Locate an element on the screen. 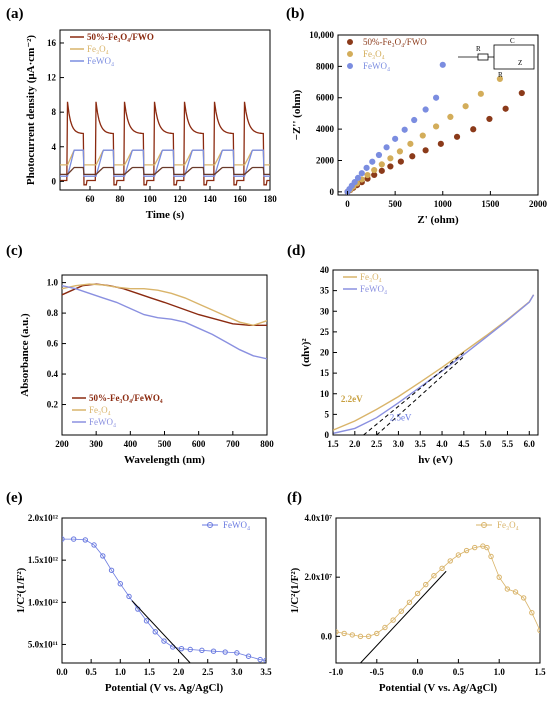  x-tick-label: 1.0 is located at coordinates (121, 672).